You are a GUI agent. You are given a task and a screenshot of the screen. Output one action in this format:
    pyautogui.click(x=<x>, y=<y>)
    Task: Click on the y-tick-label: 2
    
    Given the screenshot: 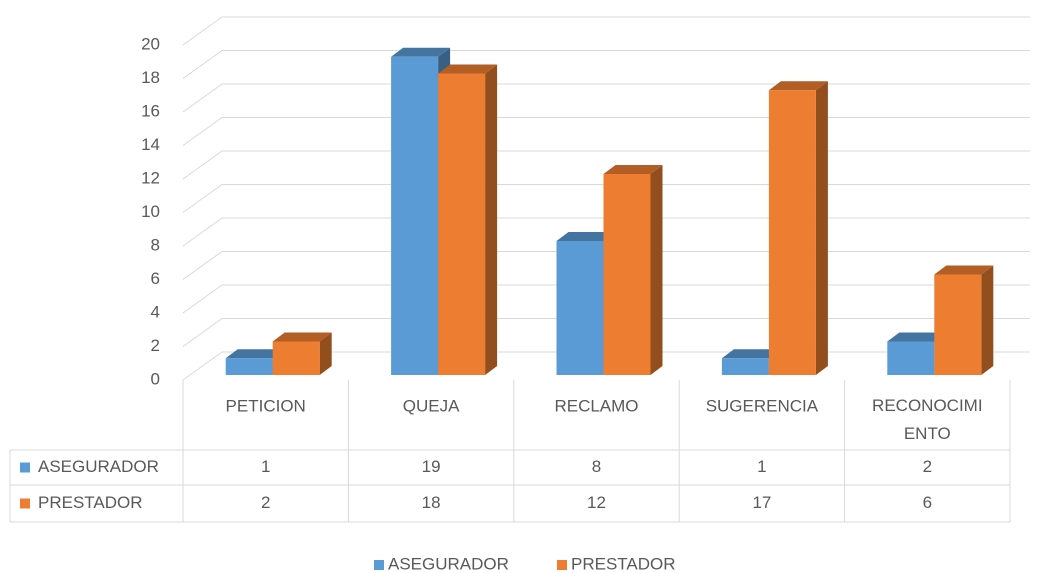 What is the action you would take?
    pyautogui.click(x=155, y=345)
    